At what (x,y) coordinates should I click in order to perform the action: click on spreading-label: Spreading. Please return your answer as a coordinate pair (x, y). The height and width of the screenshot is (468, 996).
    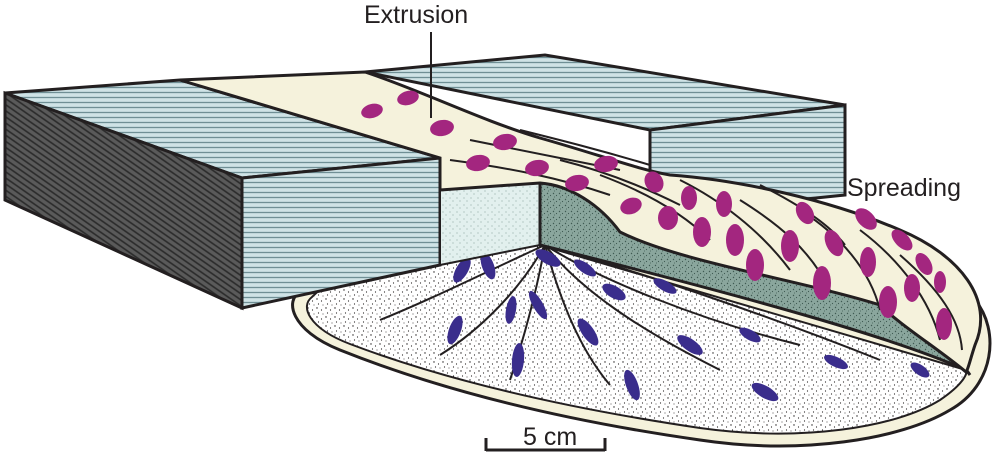
    Looking at the image, I should click on (904, 188).